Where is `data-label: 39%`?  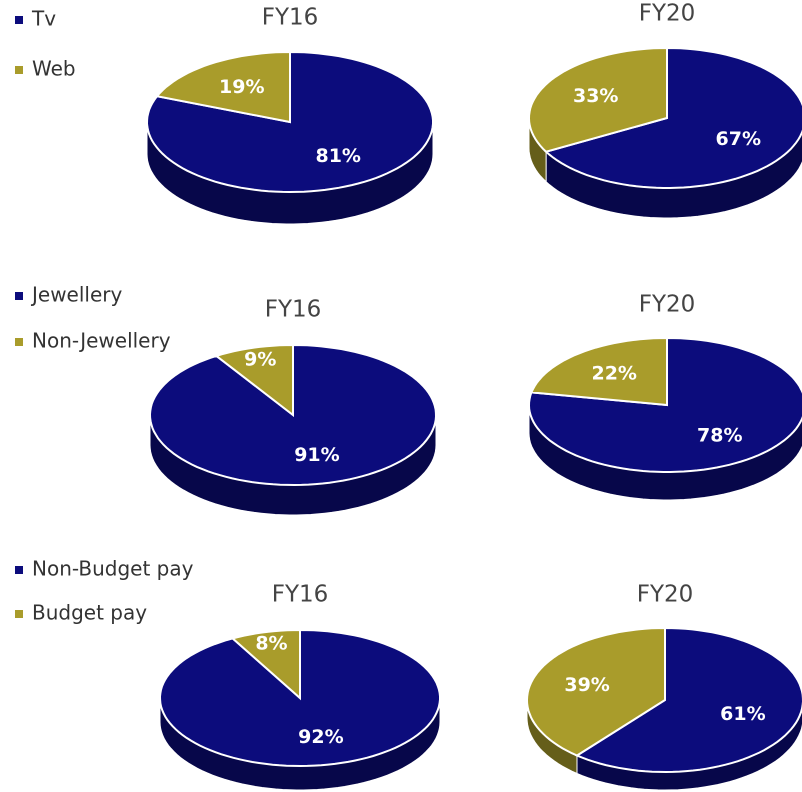 data-label: 39% is located at coordinates (586, 685).